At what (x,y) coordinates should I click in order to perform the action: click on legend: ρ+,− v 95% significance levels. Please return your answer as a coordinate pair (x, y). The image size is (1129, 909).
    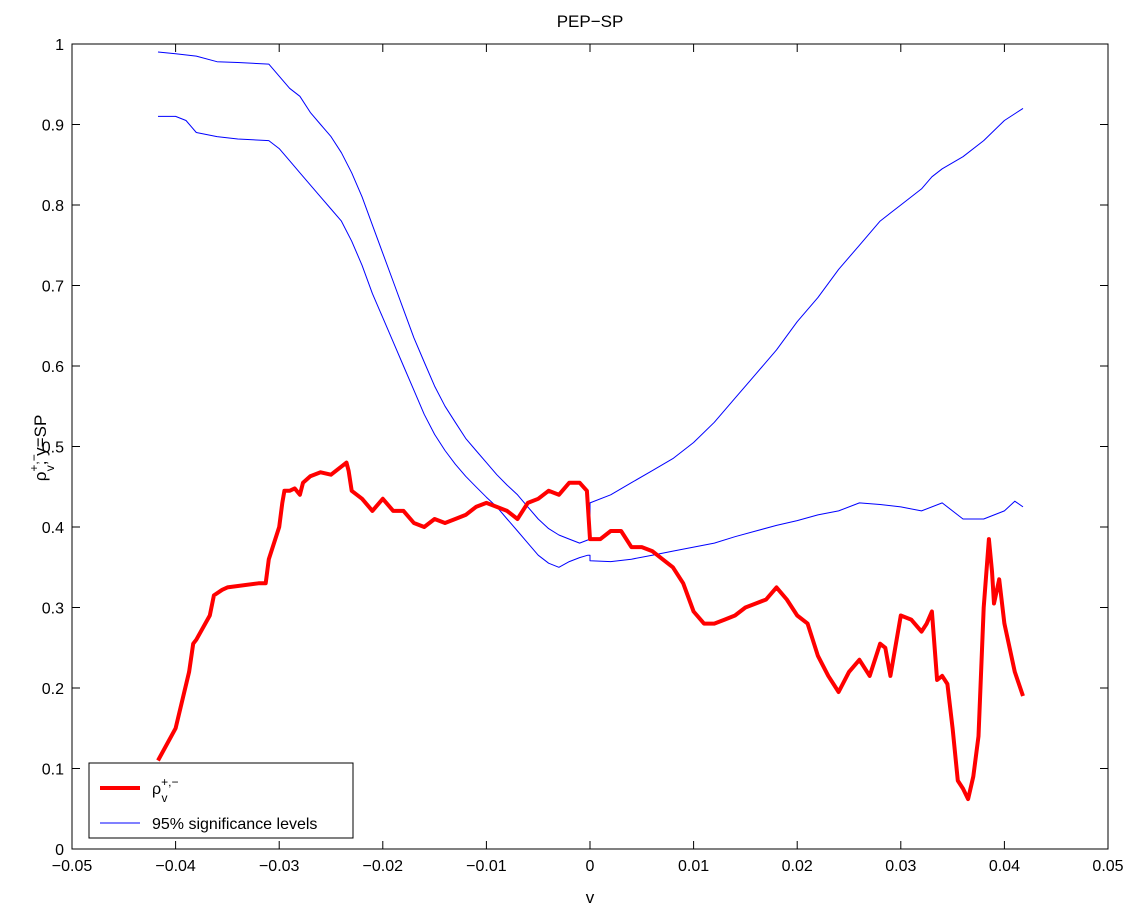
    Looking at the image, I should click on (221, 800).